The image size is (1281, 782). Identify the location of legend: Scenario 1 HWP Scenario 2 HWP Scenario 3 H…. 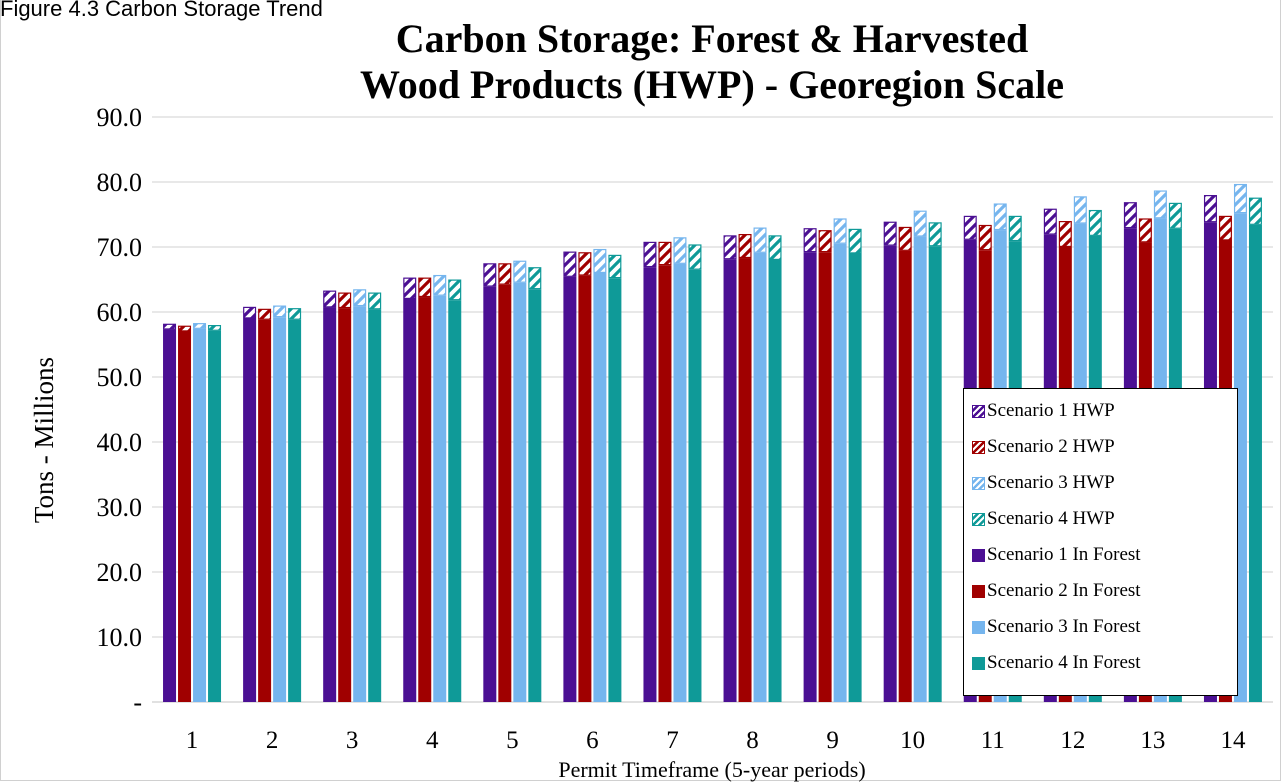
(1100, 542).